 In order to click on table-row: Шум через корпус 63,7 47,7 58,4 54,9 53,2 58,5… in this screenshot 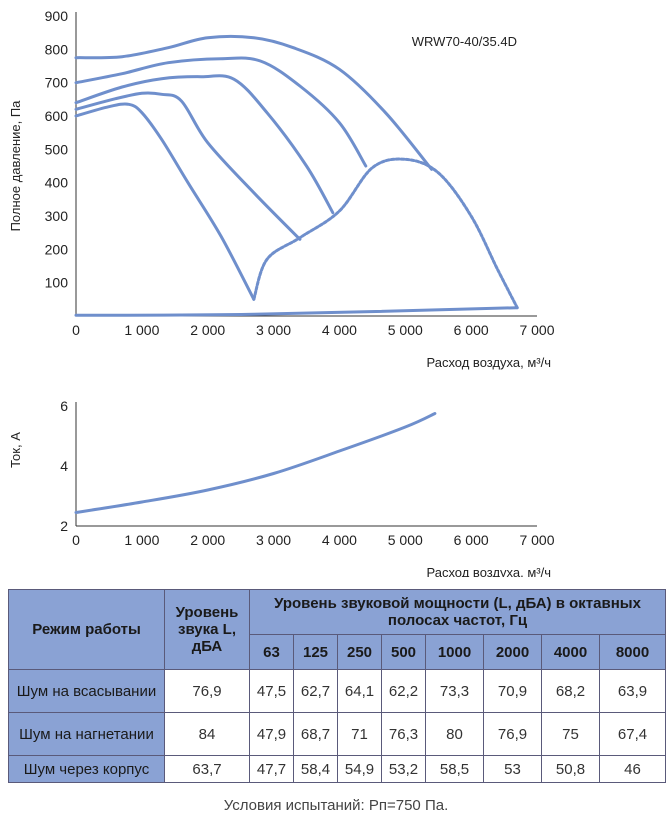, I will do `click(337, 769)`.